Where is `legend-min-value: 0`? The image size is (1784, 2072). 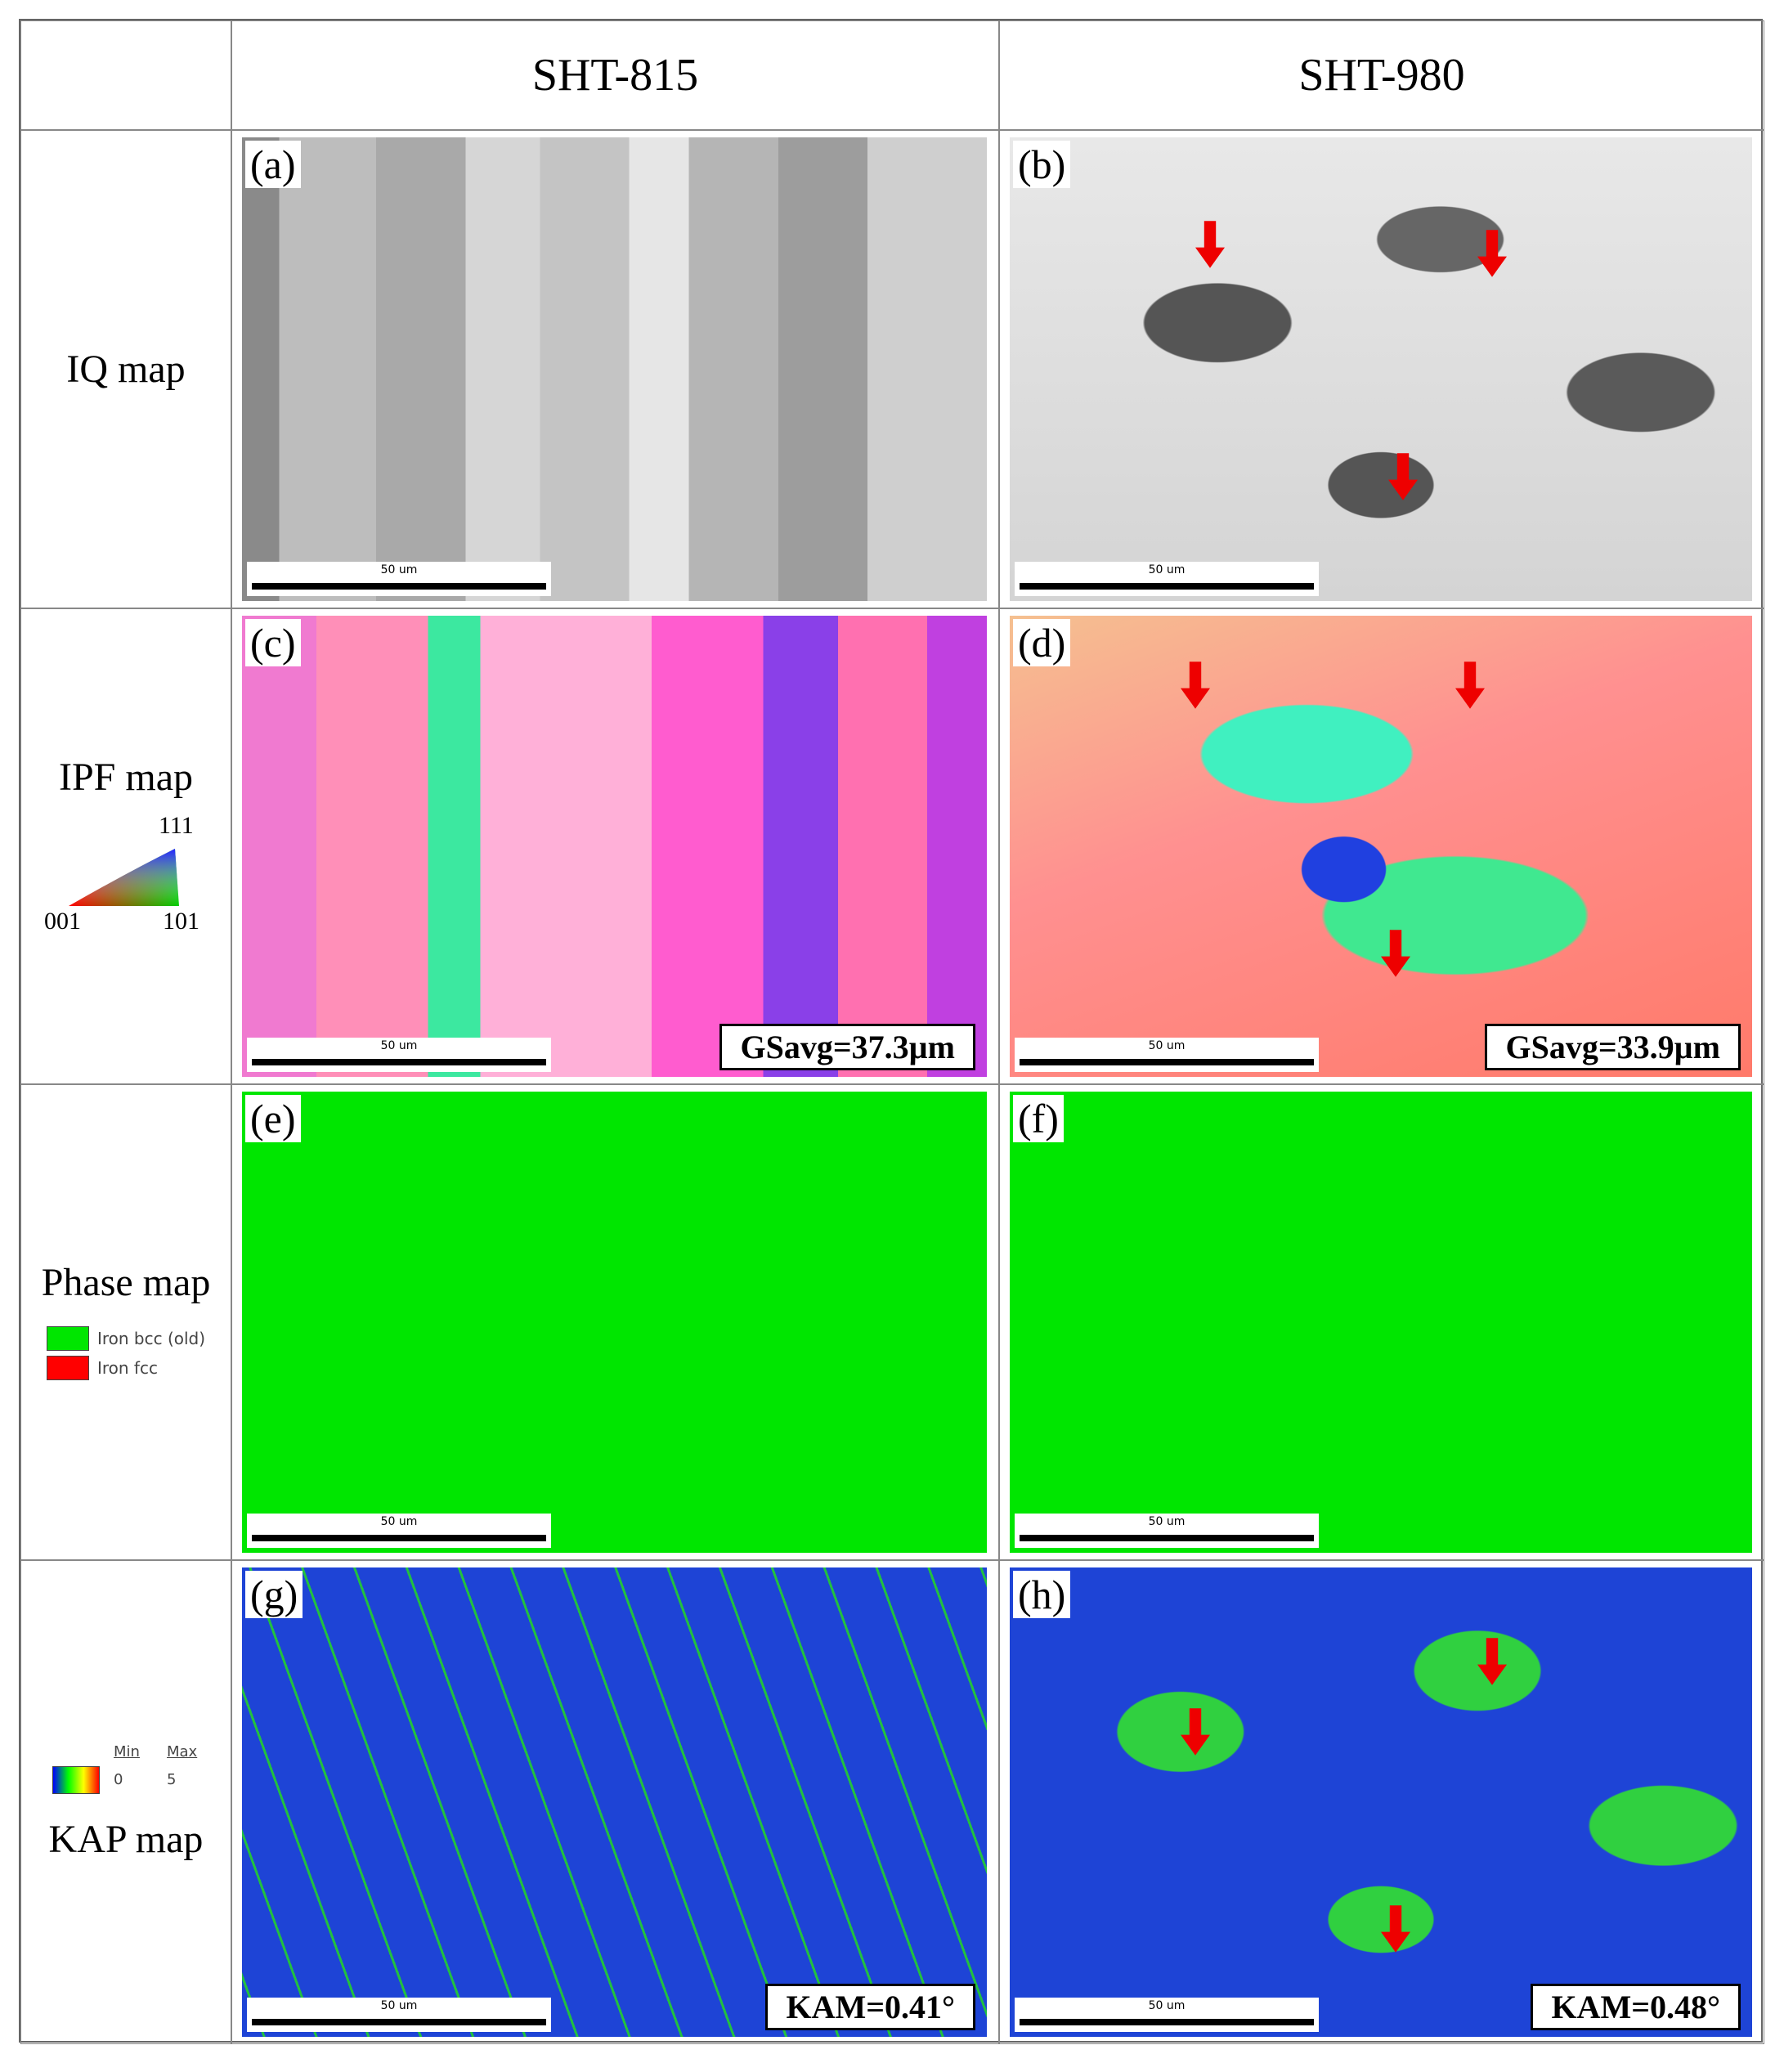
legend-min-value: 0 is located at coordinates (118, 1779).